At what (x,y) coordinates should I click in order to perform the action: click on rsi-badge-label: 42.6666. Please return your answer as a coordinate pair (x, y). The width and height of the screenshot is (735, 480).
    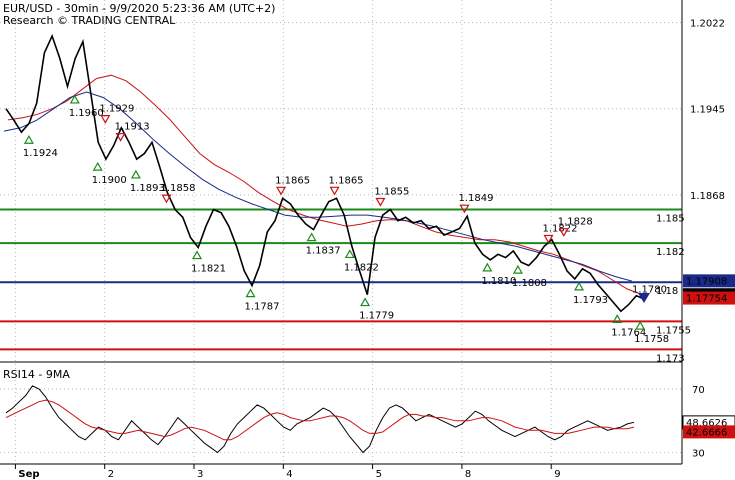
    Looking at the image, I should click on (706, 432).